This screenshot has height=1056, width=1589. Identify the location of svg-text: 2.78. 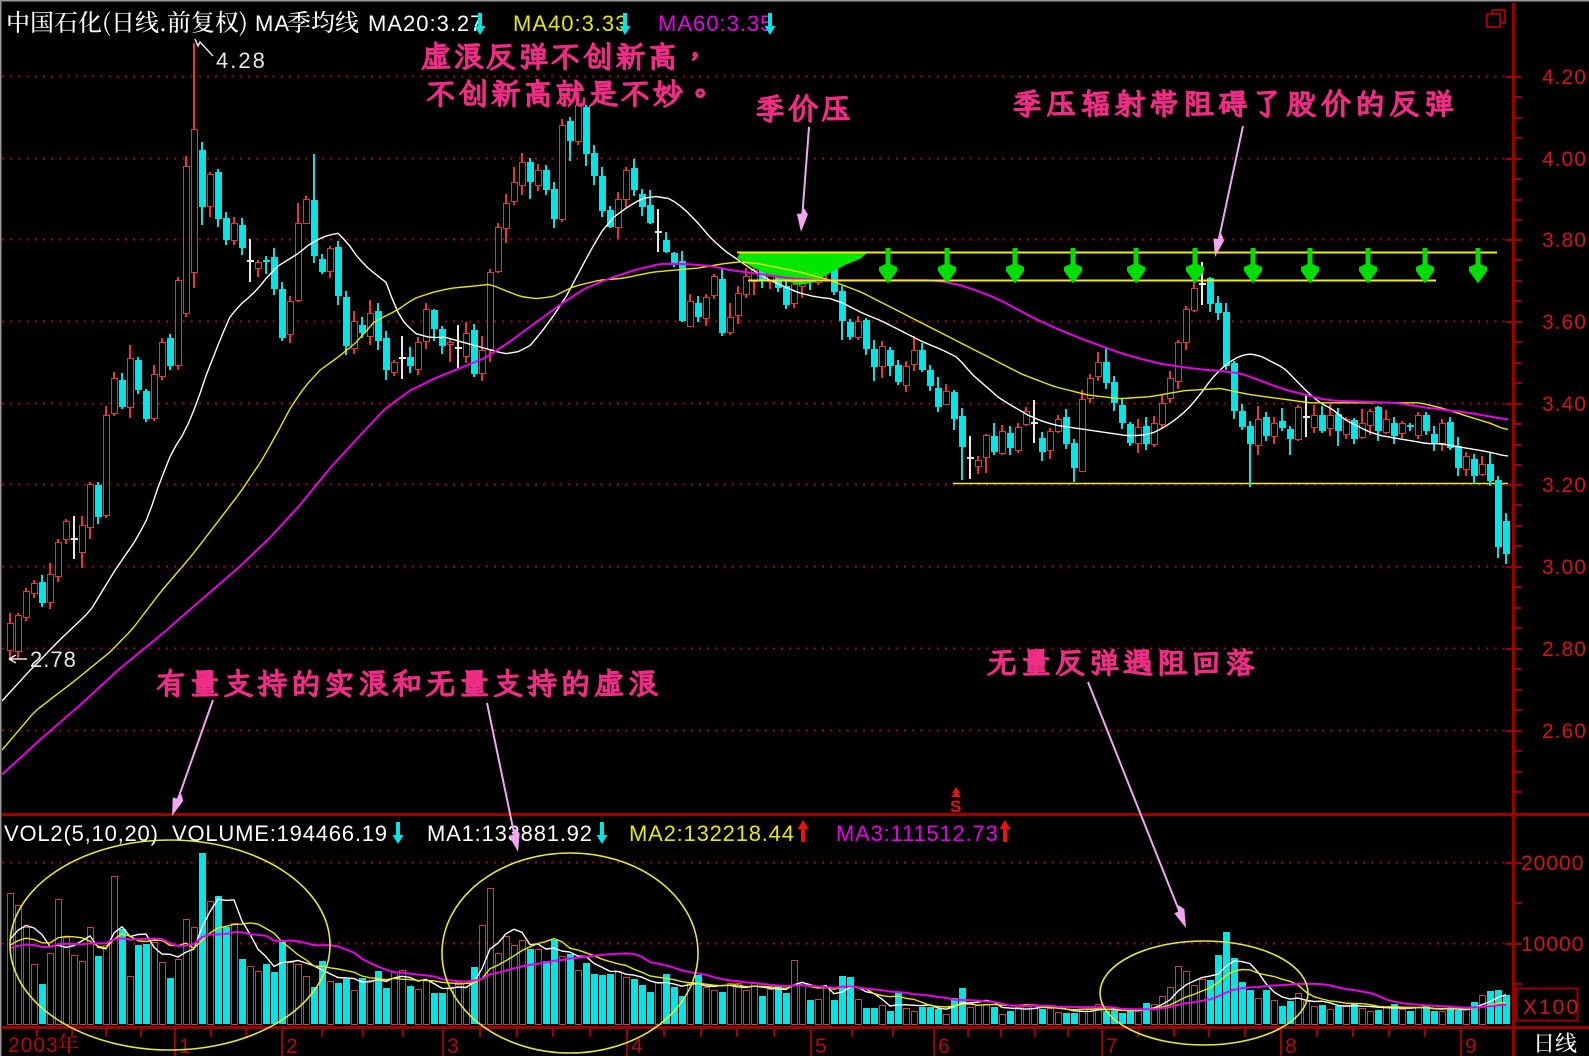
(53, 659).